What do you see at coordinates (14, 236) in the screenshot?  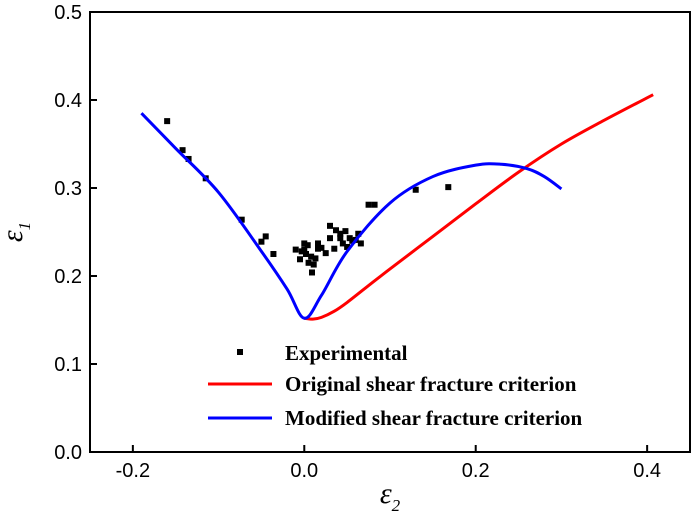 I see `y-axis-label-main: ε` at bounding box center [14, 236].